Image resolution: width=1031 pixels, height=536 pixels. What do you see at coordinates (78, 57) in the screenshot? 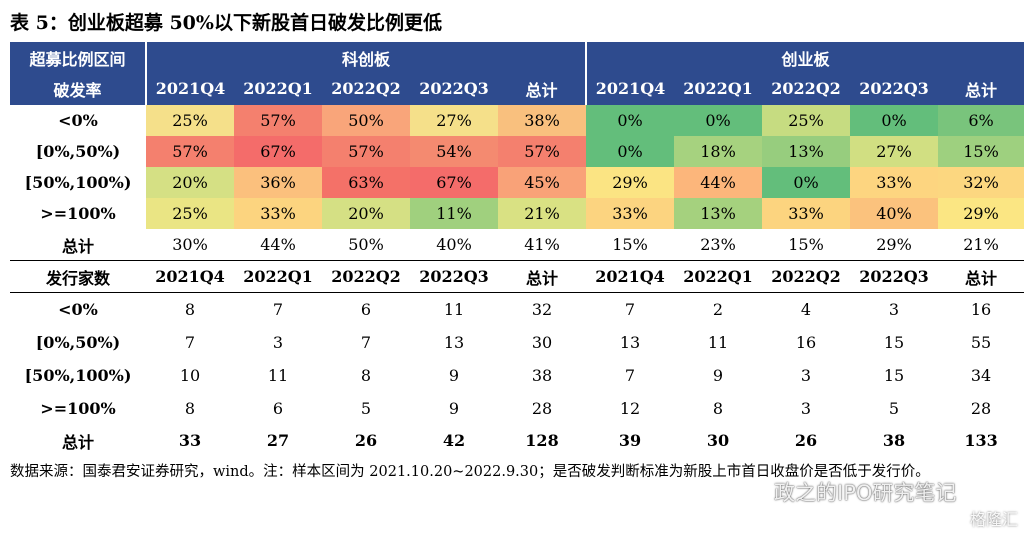
I see `corner-label-range: 超募比例区间` at bounding box center [78, 57].